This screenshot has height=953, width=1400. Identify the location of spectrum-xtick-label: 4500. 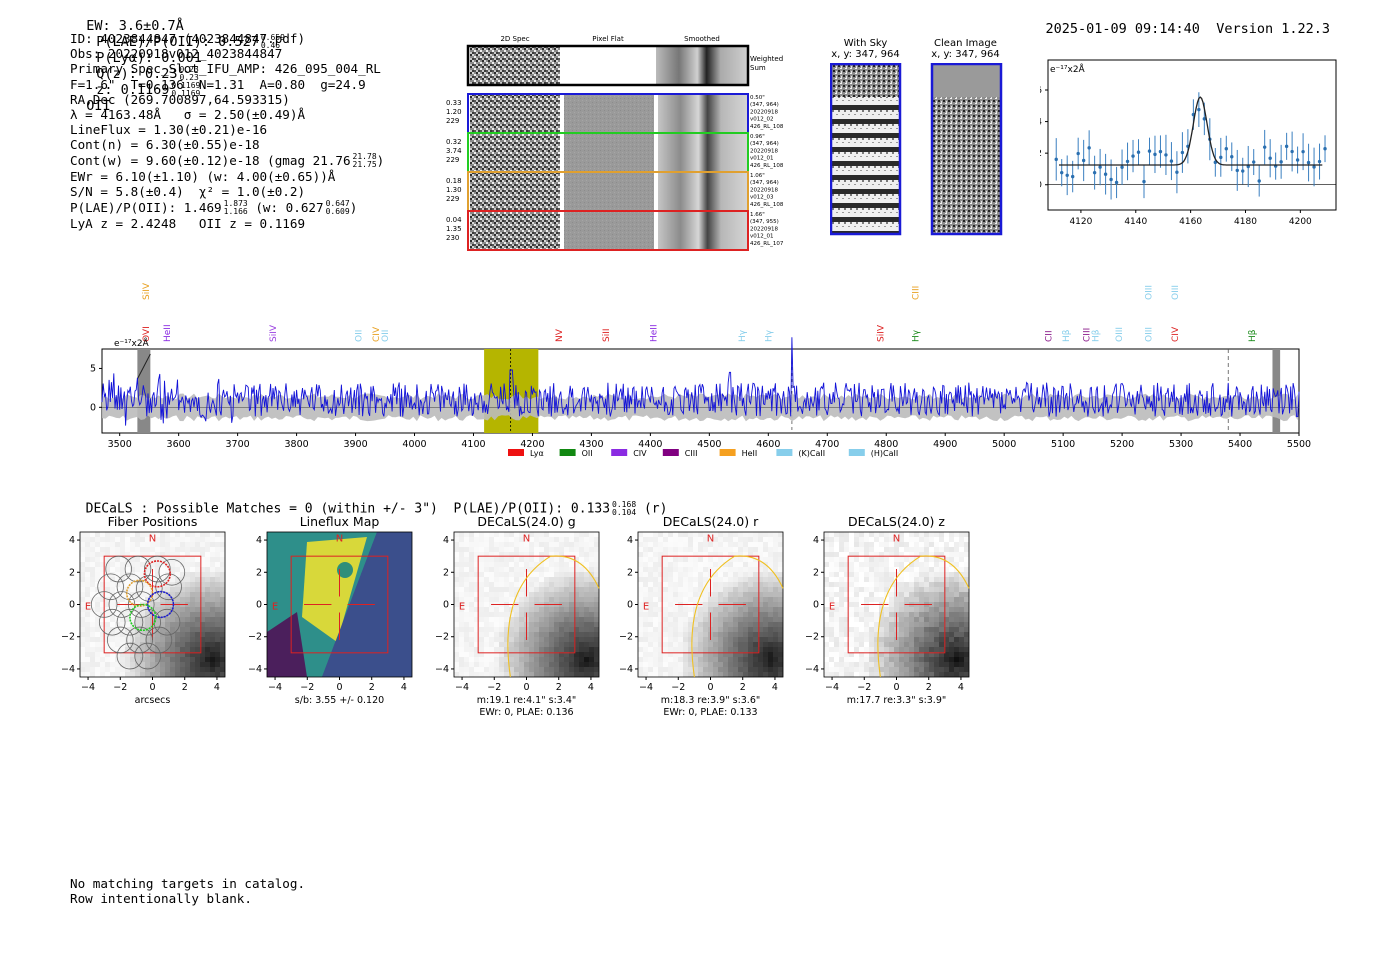
(709, 444).